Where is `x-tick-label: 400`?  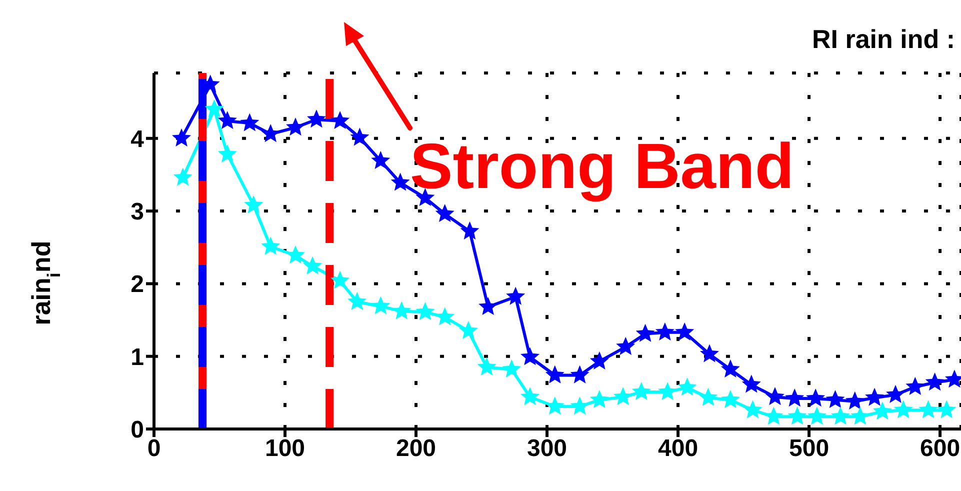 x-tick-label: 400 is located at coordinates (678, 448).